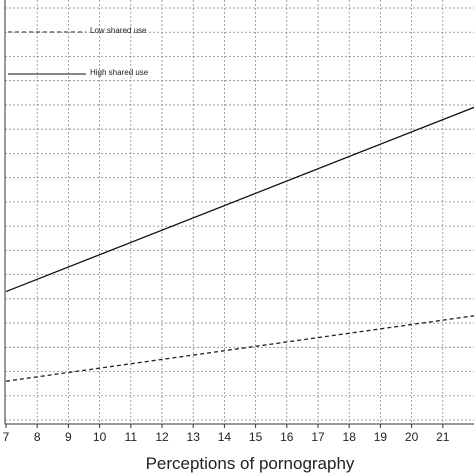  What do you see at coordinates (194, 437) in the screenshot?
I see `x-tick-label: 13` at bounding box center [194, 437].